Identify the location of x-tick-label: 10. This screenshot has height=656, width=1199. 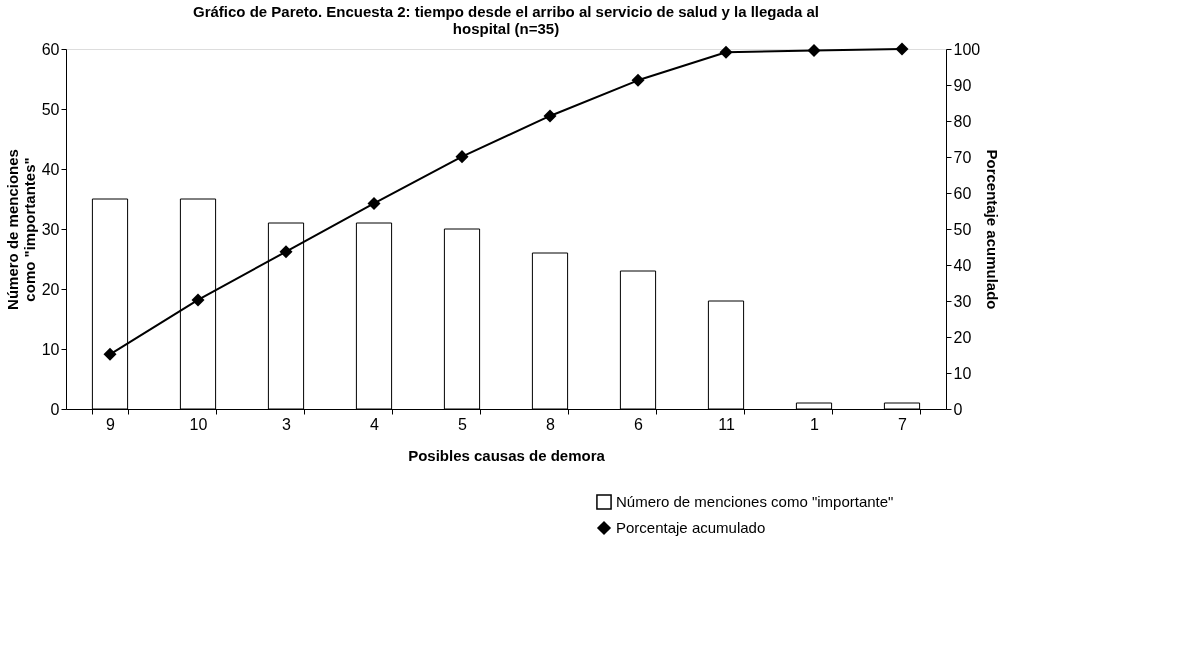
(198, 424).